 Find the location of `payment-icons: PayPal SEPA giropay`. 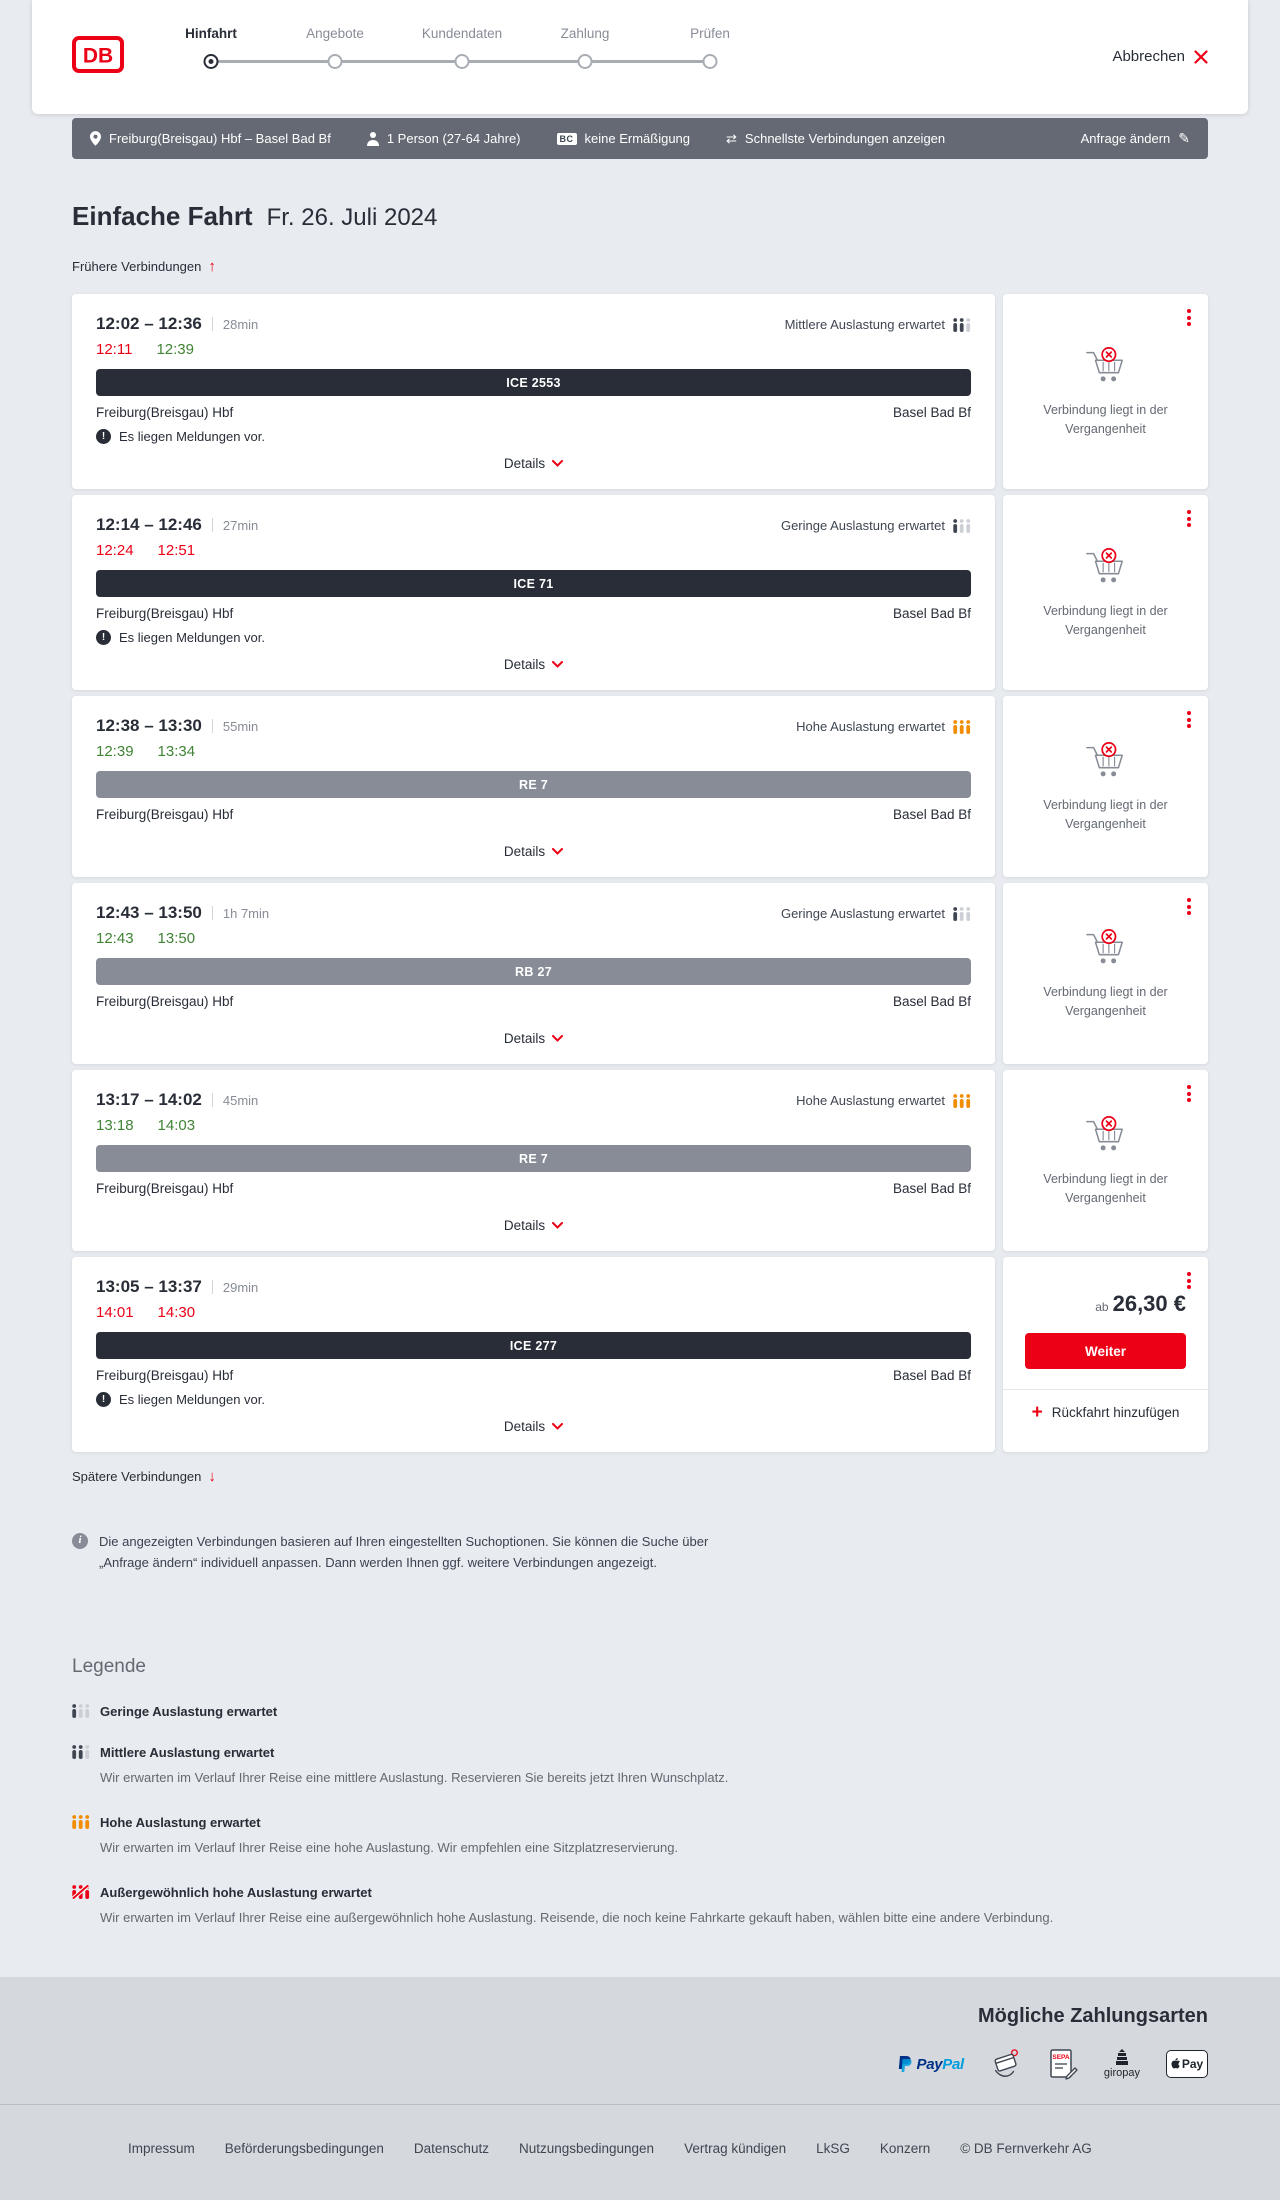

payment-icons: PayPal SEPA giropay is located at coordinates (640, 2064).